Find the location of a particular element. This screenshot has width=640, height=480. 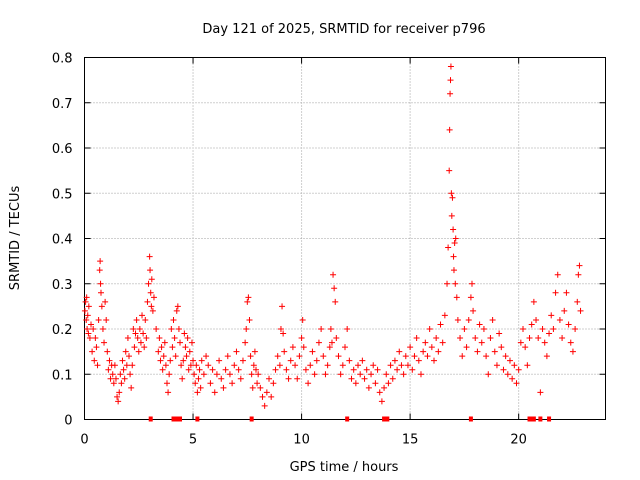

y-tick-labels: 0 0.1 0.2 0.3 0.4 0.5 0.6 0.7 0.8 is located at coordinates (62, 240).